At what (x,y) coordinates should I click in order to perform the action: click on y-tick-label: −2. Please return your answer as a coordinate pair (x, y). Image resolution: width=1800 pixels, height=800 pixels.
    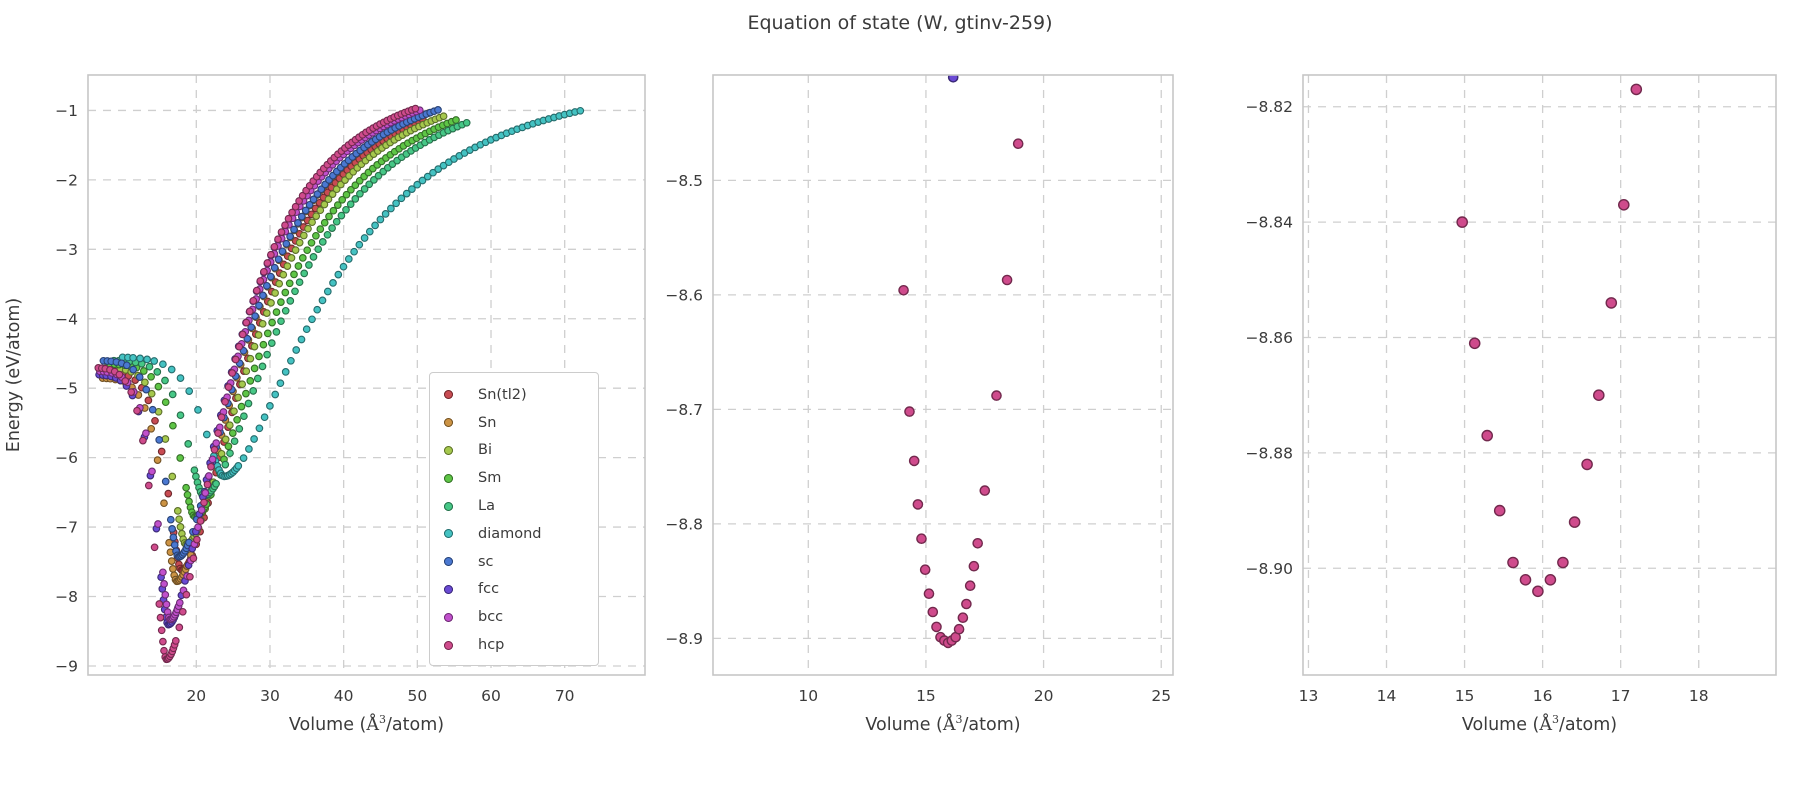
    Looking at the image, I should click on (66, 180).